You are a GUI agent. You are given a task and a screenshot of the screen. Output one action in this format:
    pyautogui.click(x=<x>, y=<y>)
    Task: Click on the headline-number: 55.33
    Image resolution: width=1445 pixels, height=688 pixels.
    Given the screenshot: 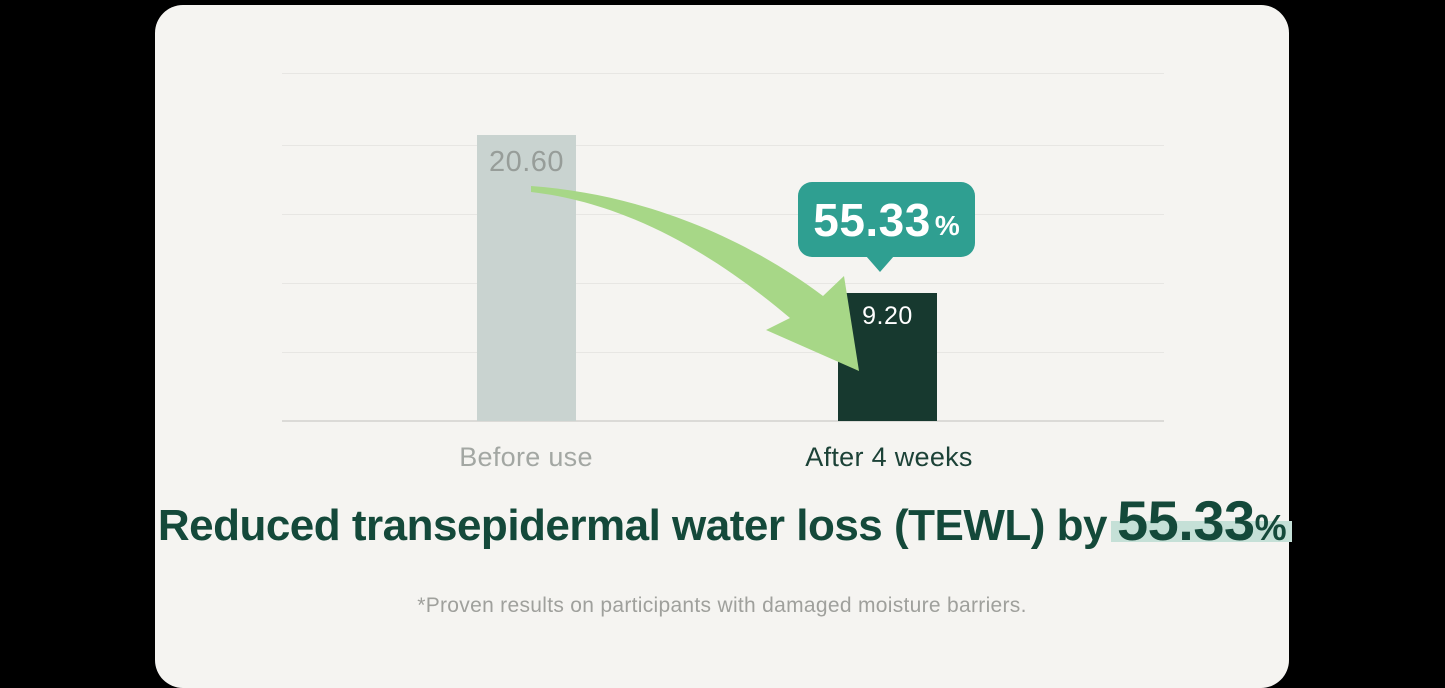 What is the action you would take?
    pyautogui.click(x=1186, y=520)
    